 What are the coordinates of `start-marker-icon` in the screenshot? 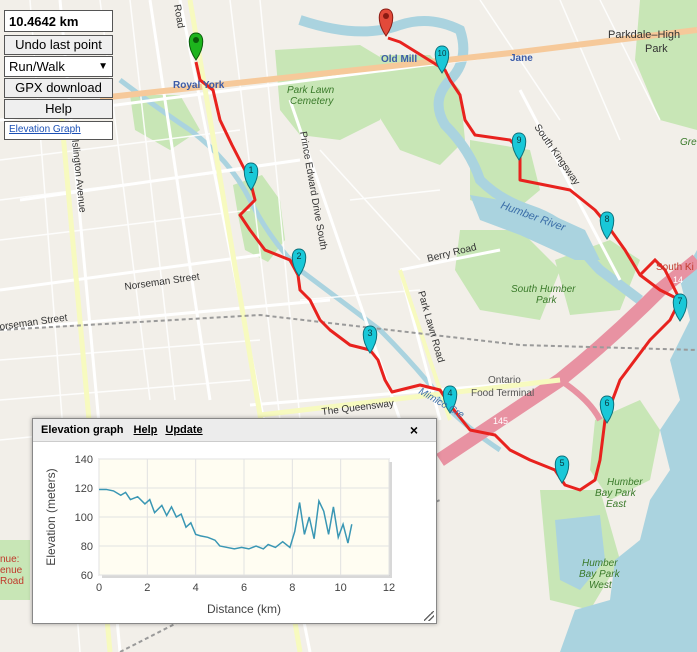 It's located at (196, 46).